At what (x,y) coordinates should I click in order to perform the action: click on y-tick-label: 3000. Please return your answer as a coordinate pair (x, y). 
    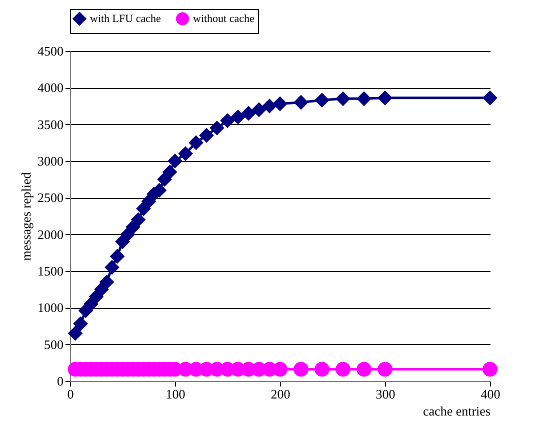
    Looking at the image, I should click on (51, 161).